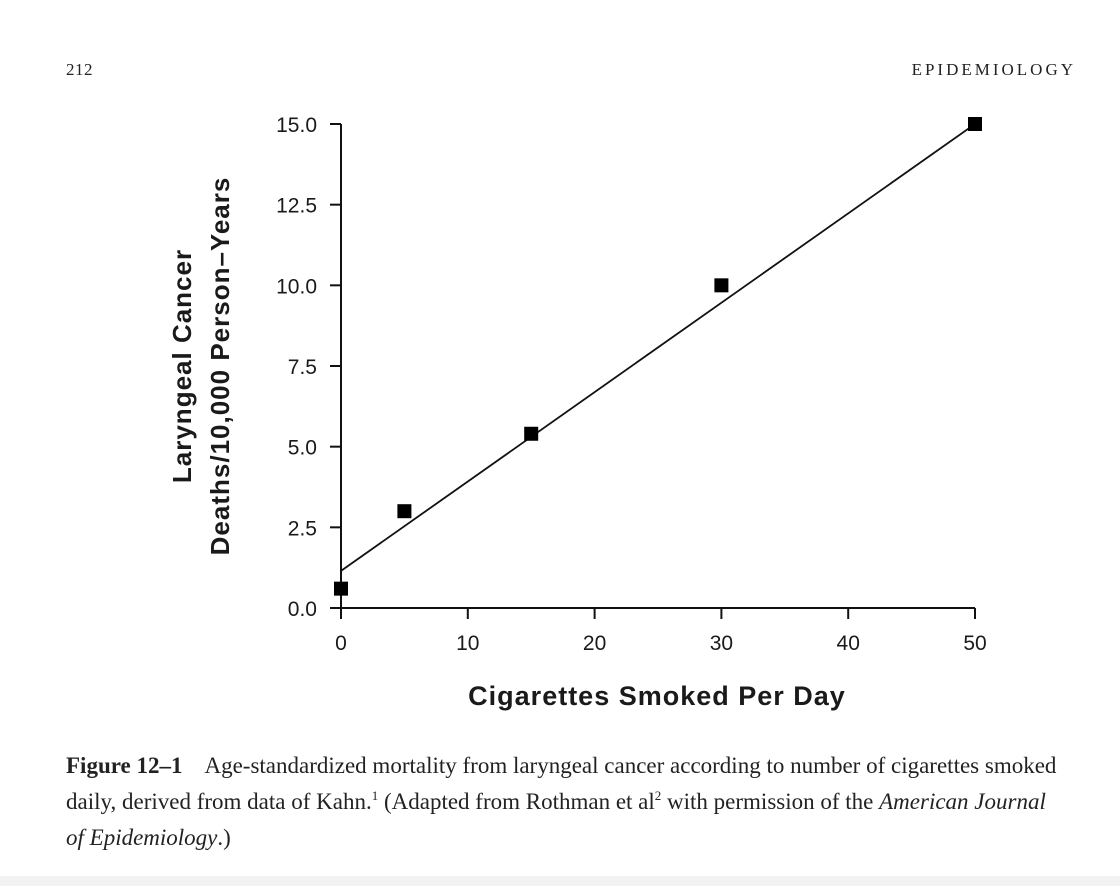  I want to click on caption-journal: American Journal of Epidemiology, so click(556, 819).